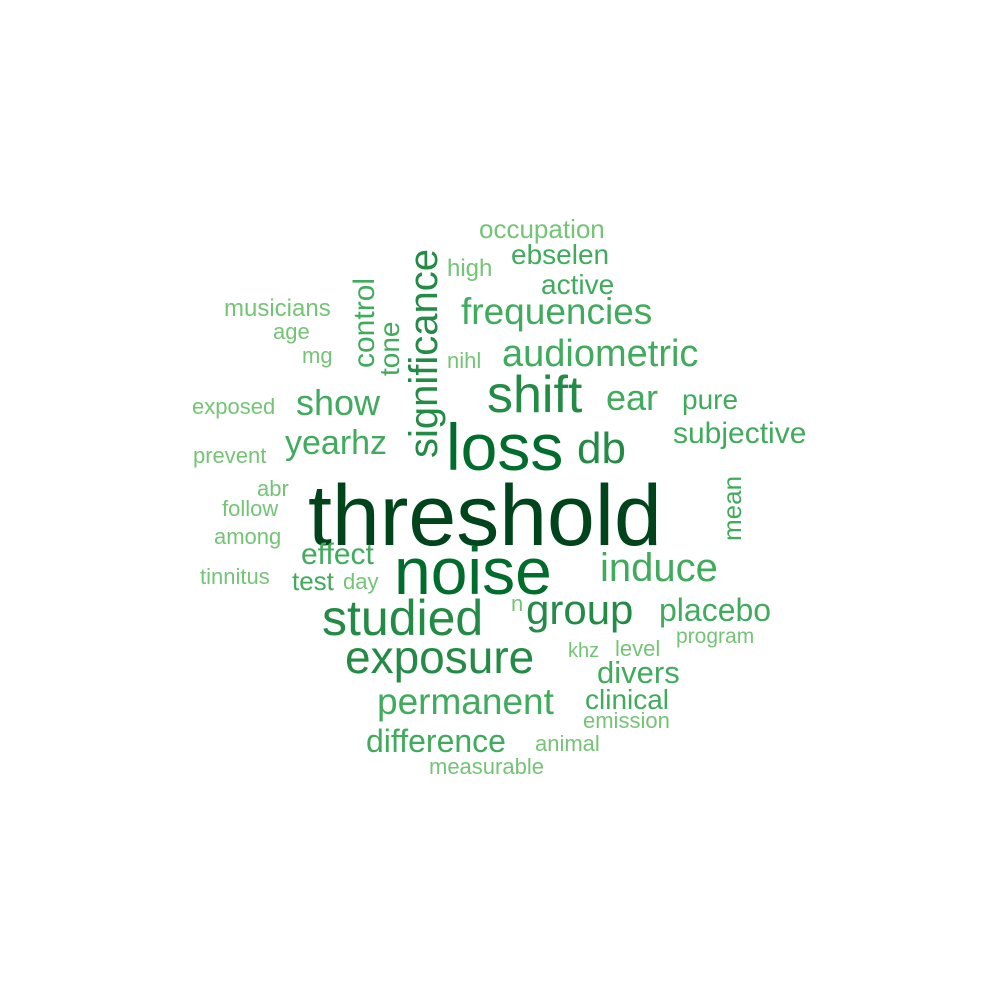  I want to click on word-among: among, so click(248, 536).